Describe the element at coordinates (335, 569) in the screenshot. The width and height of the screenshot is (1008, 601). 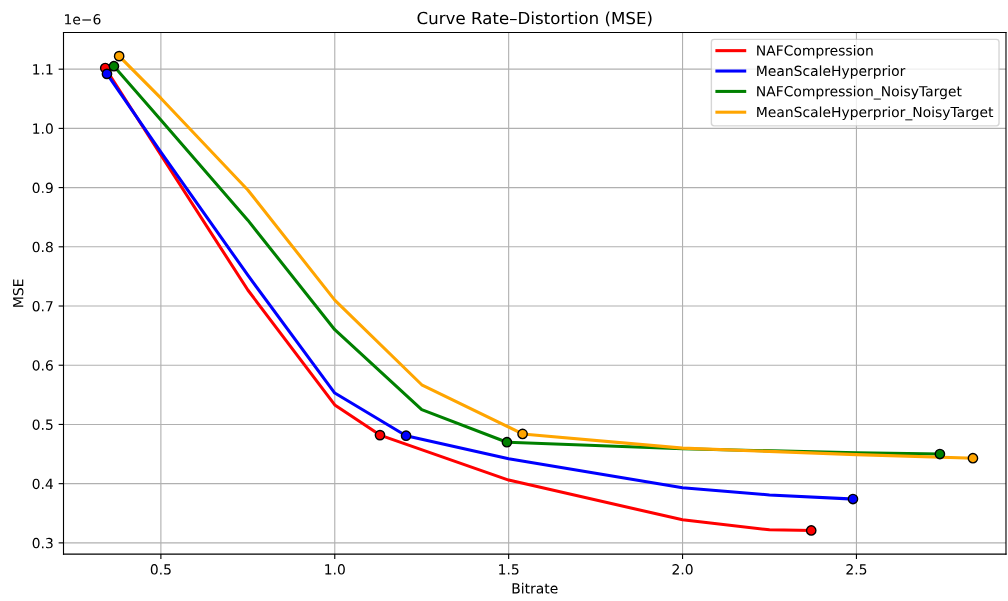
I see `x-tick-label: 1.0` at that location.